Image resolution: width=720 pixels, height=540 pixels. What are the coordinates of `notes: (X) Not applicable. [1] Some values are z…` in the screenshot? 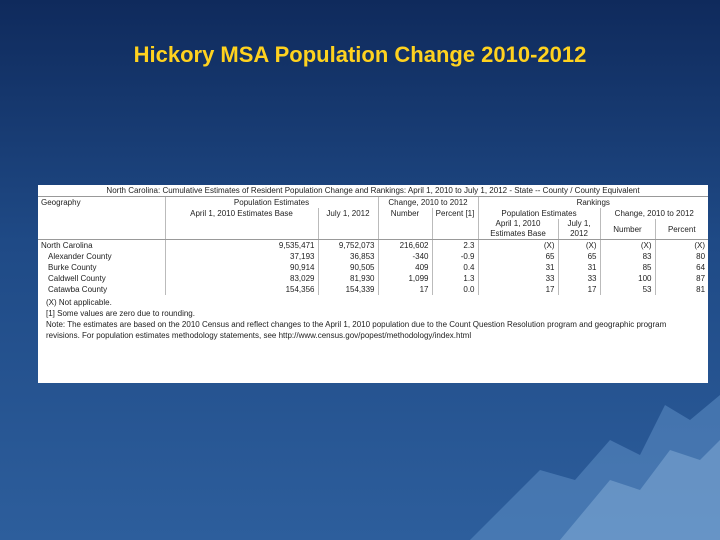 It's located at (373, 318).